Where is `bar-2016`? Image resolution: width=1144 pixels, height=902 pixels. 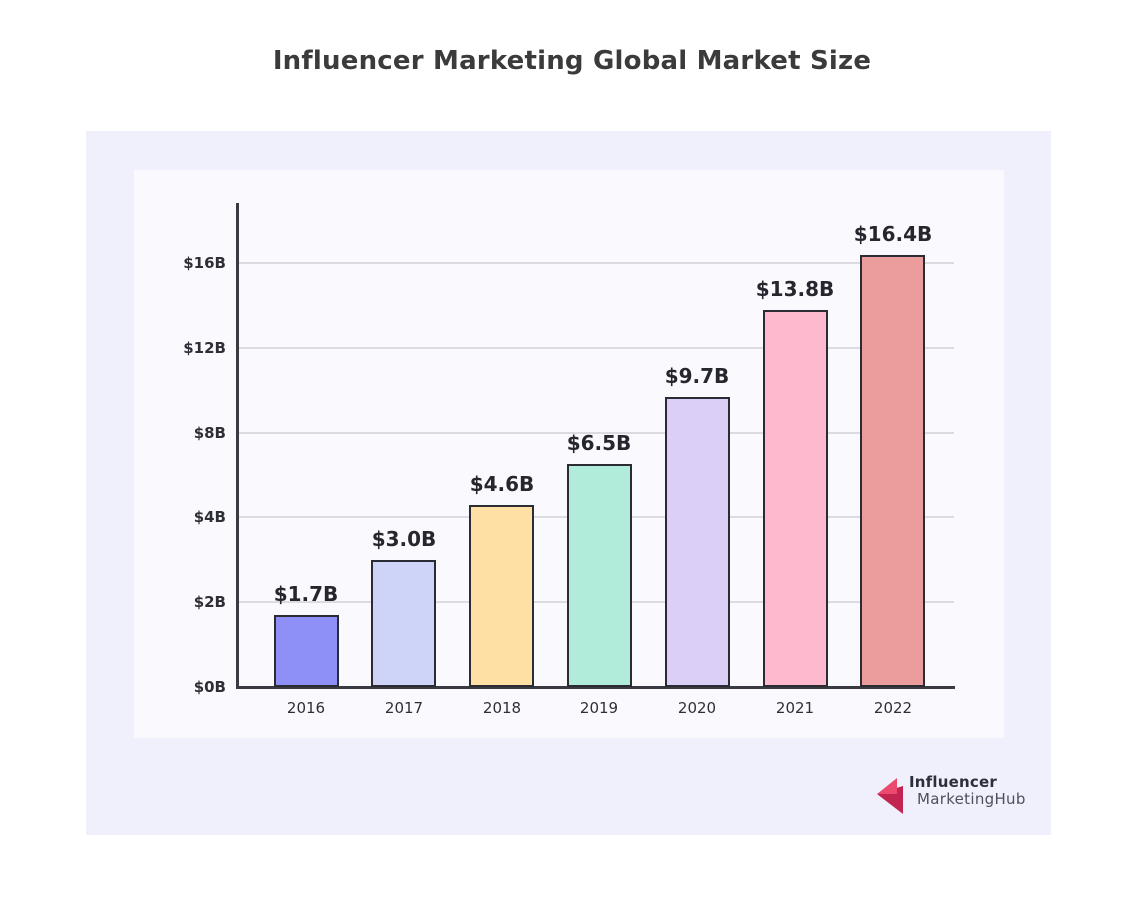
bar-2016 is located at coordinates (306, 651).